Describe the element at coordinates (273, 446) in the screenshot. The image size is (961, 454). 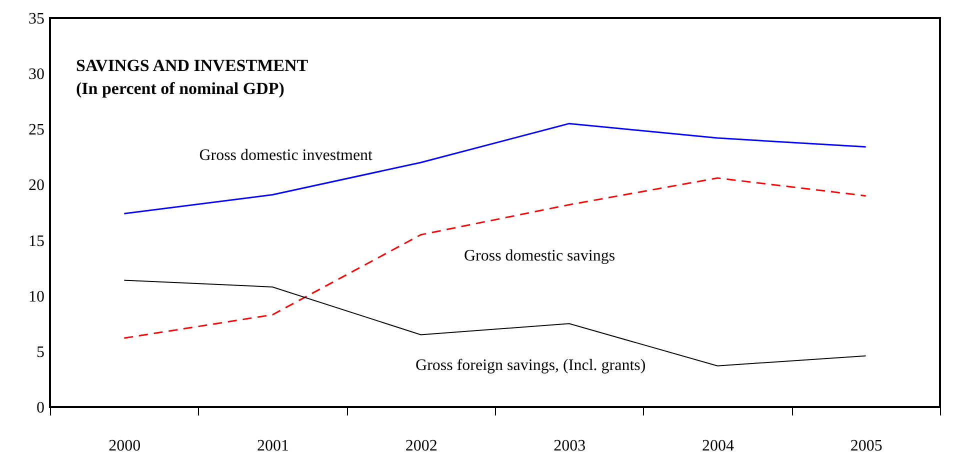
I see `x-tick-label: 2001` at that location.